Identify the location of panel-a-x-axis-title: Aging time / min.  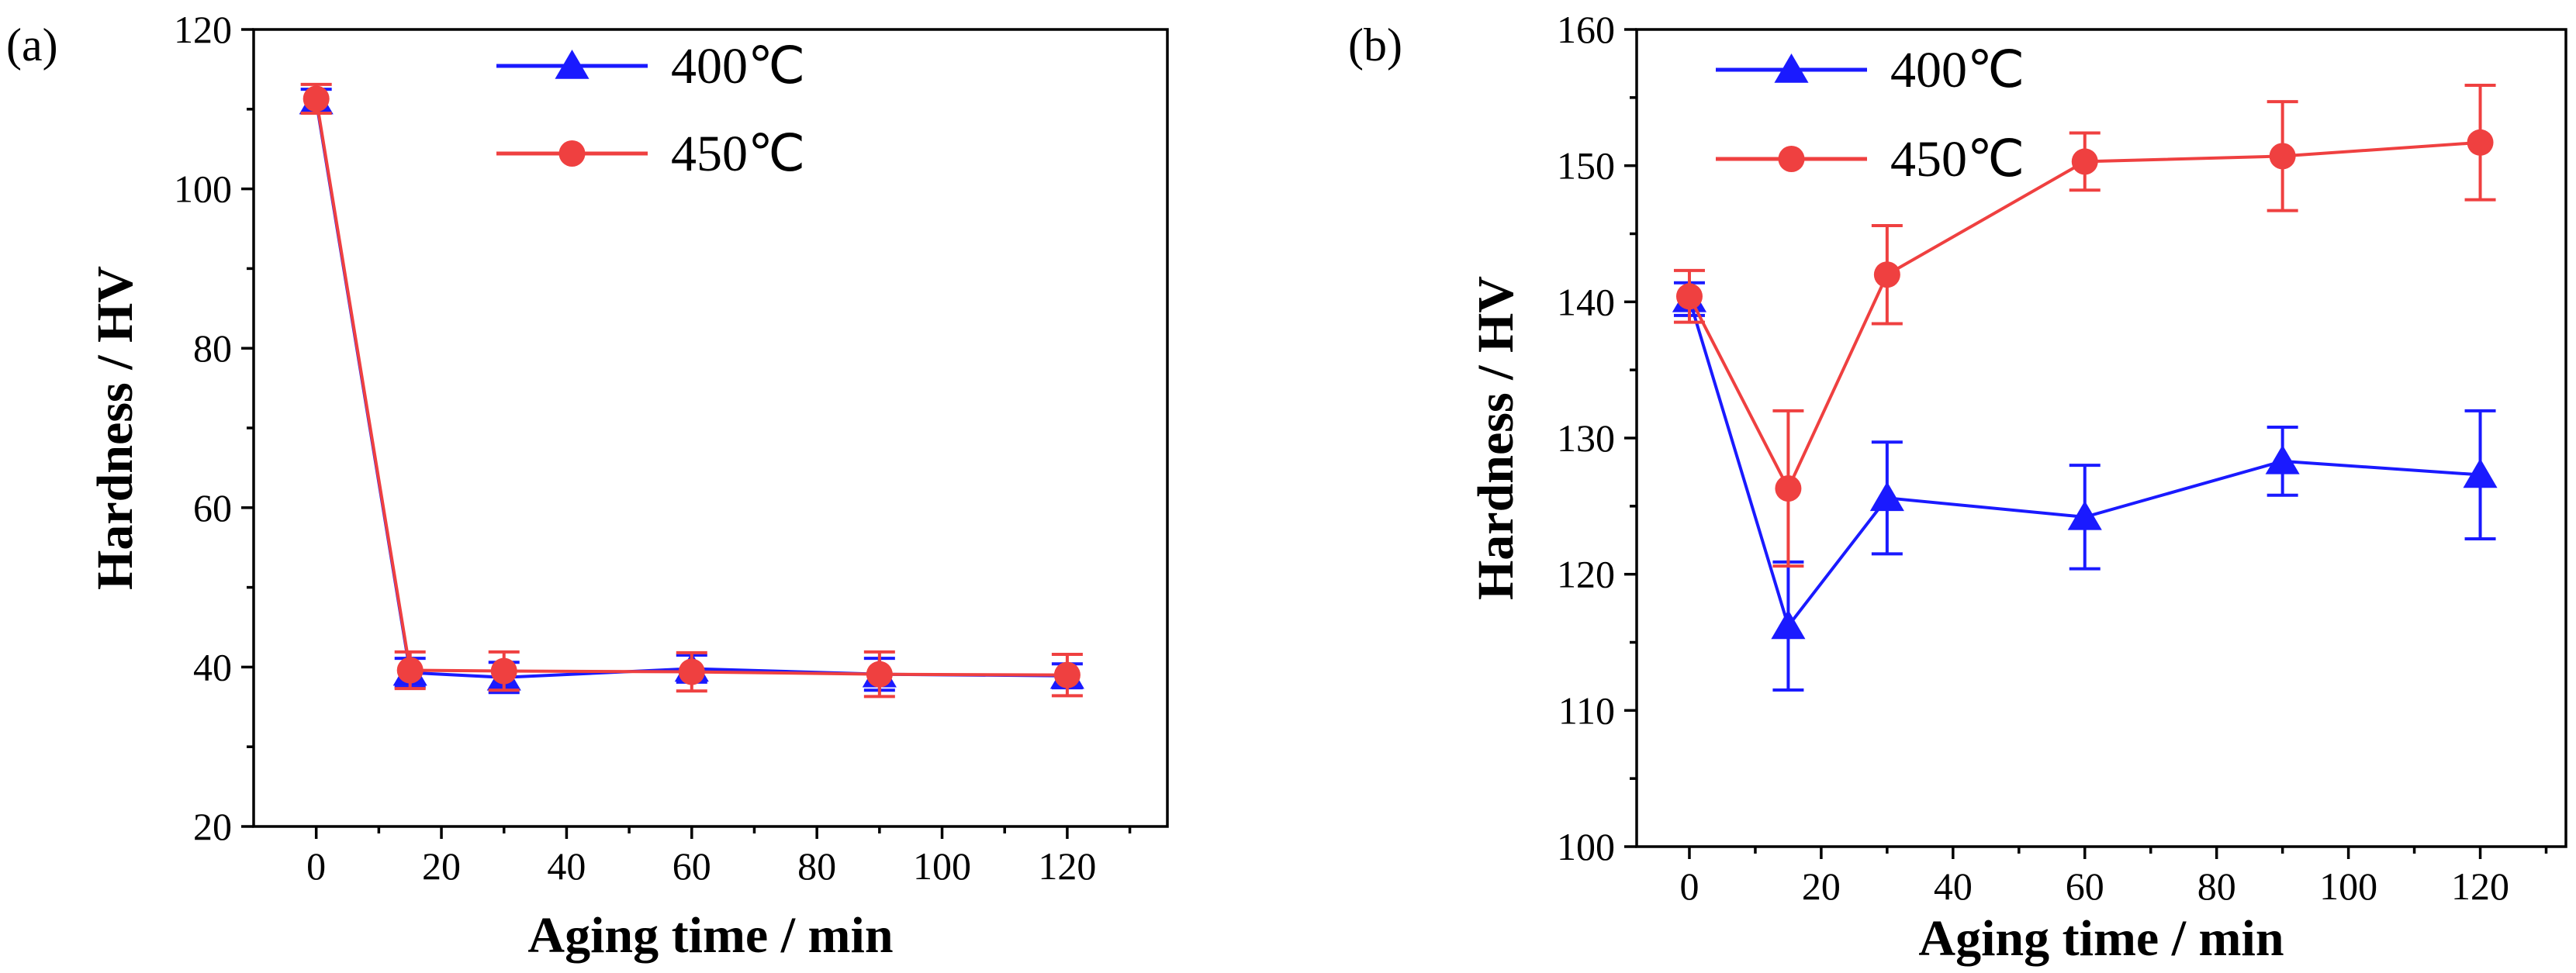
(710, 936).